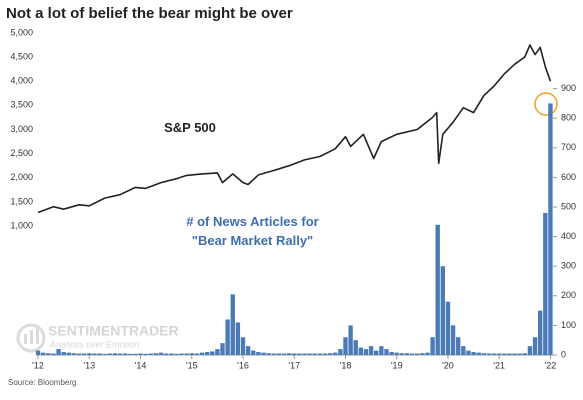 Image resolution: width=583 pixels, height=400 pixels. Describe the element at coordinates (568, 325) in the screenshot. I see `y2-tick-label: 100` at that location.